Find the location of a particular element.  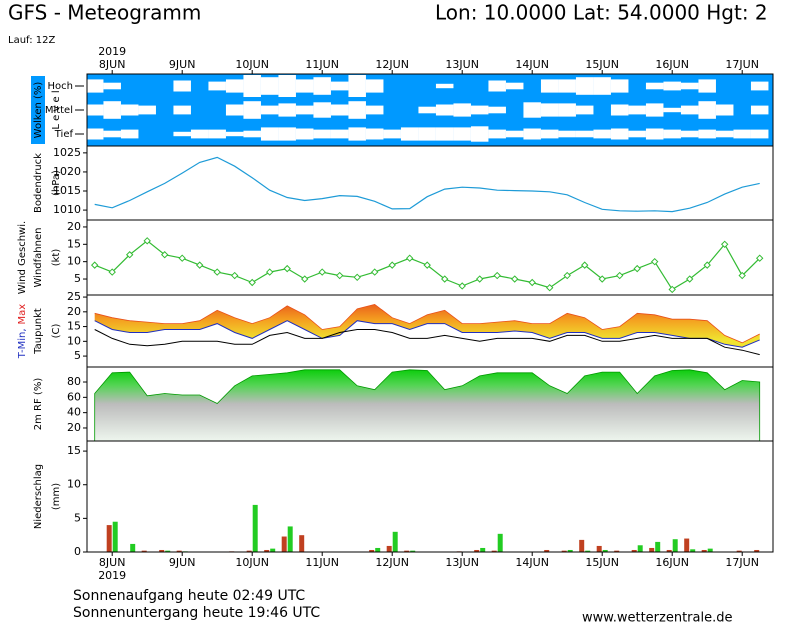

y-axis-label: Wolken (%) is located at coordinates (38, 110).